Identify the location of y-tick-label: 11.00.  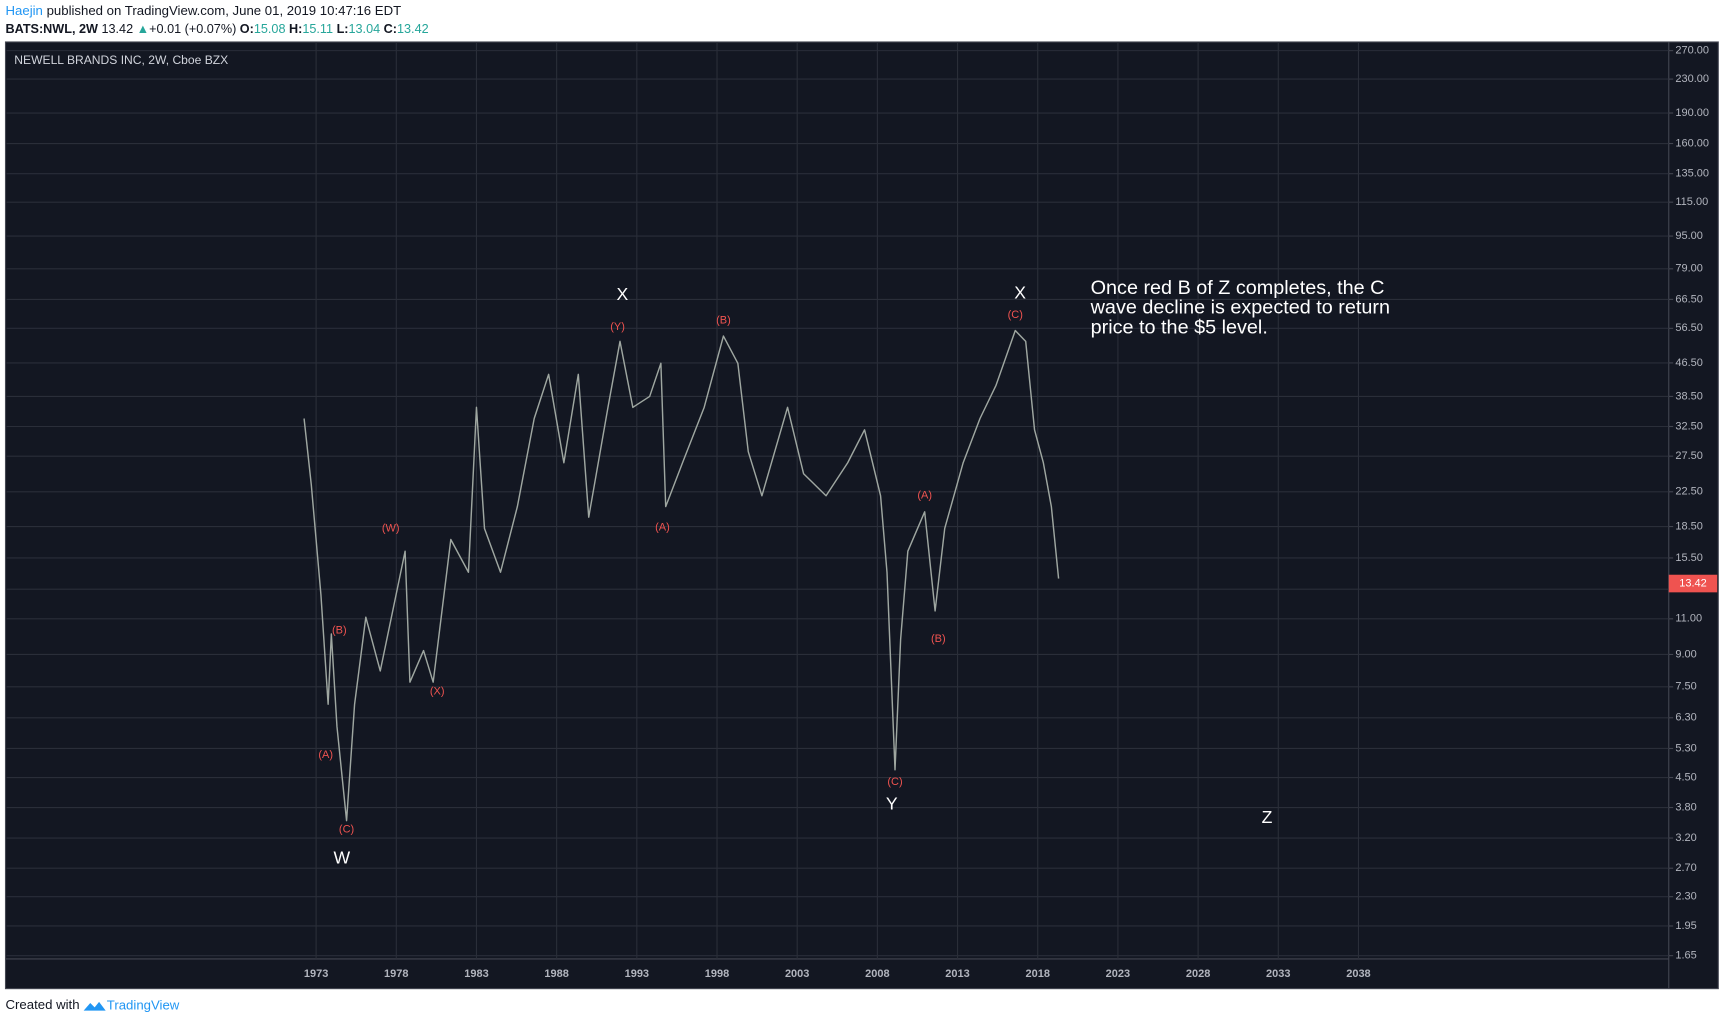
(1688, 619).